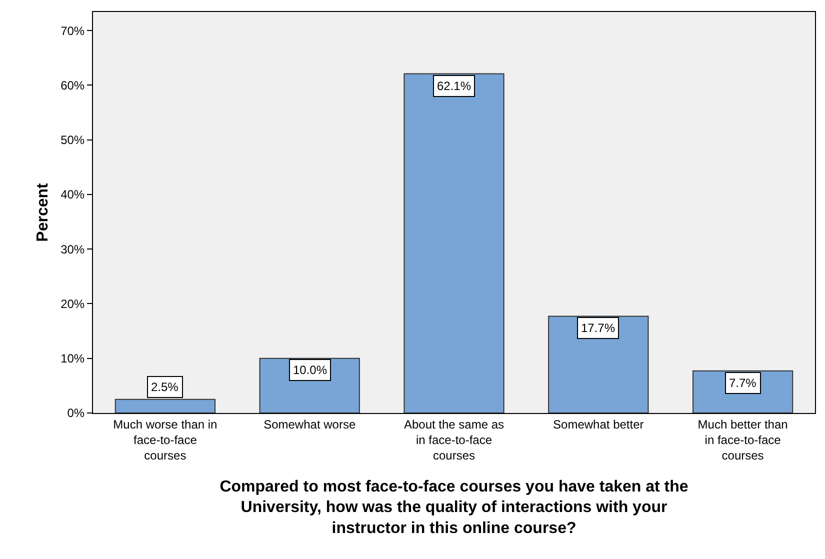  I want to click on y-tick-label: 70%, so click(72, 31).